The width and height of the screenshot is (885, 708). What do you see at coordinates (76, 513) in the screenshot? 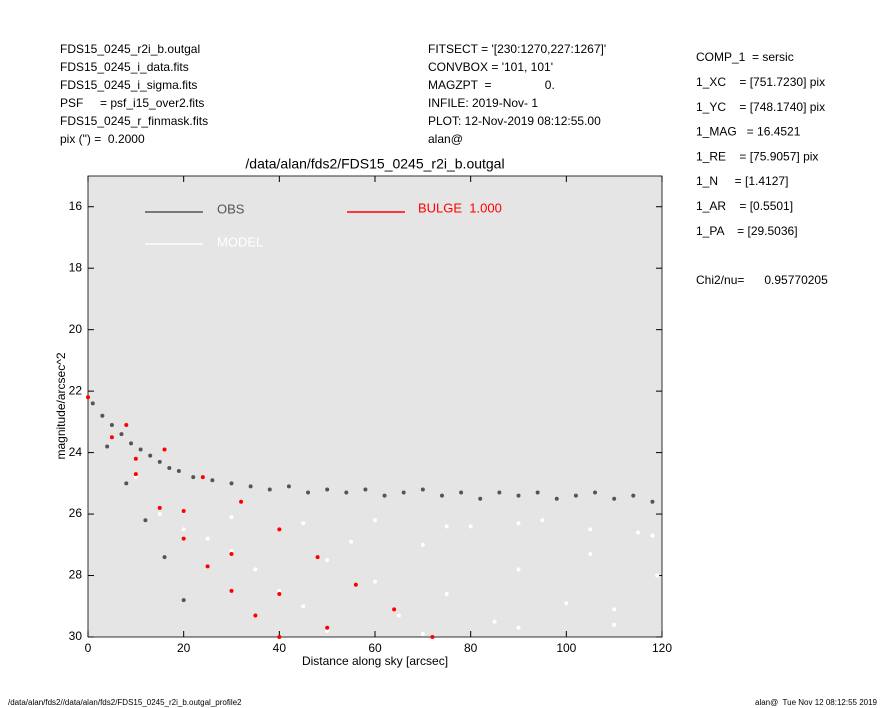
I see `y-tick-label: 26` at bounding box center [76, 513].